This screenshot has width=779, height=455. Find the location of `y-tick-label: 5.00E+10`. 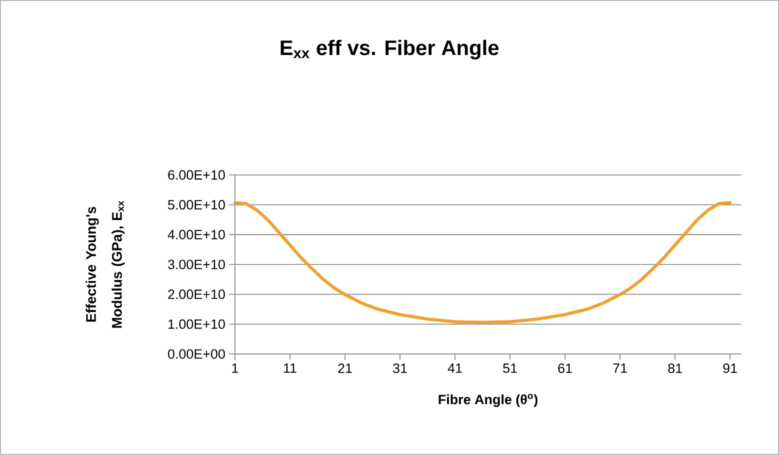

y-tick-label: 5.00E+10 is located at coordinates (196, 205).